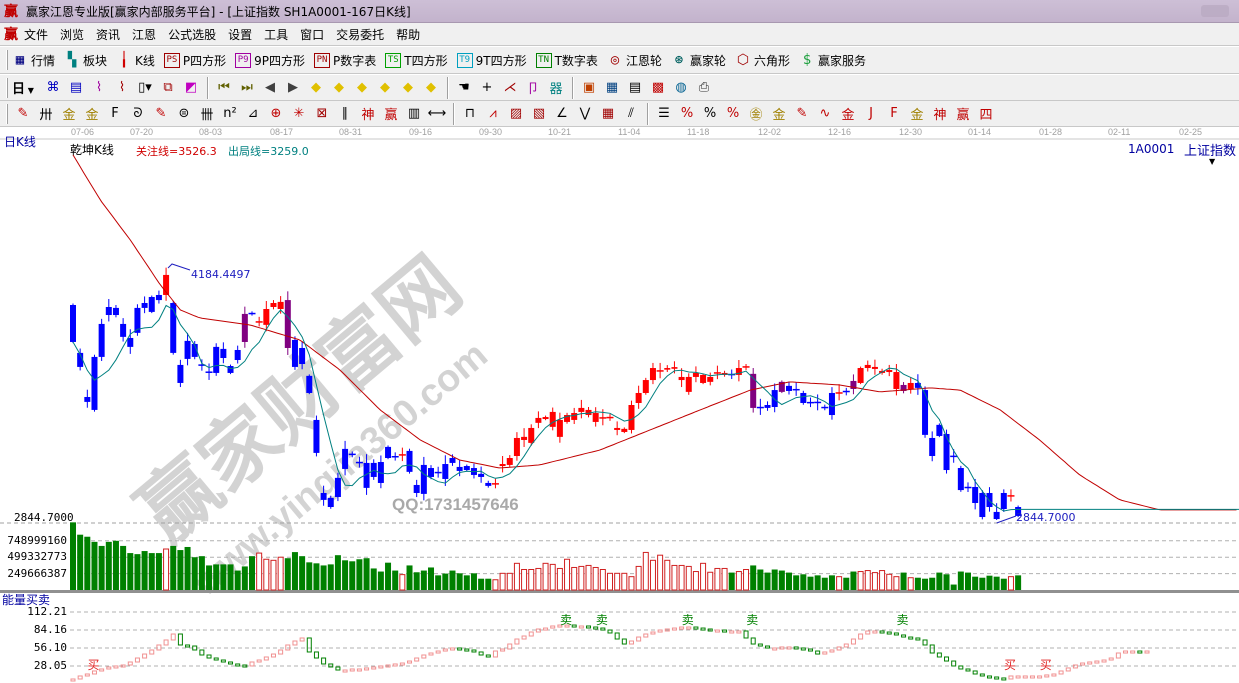  What do you see at coordinates (533, 89) in the screenshot?
I see `node-icon: 卩` at bounding box center [533, 89].